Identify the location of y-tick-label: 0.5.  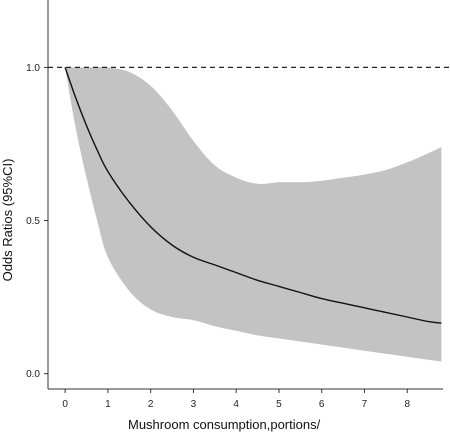
(33, 221).